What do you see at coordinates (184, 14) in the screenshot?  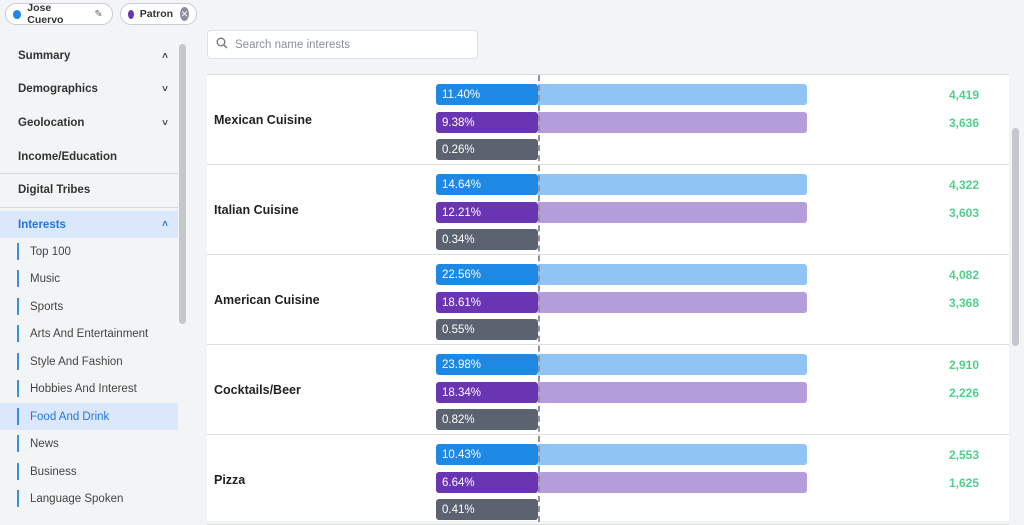 I see `close-icon: ✕` at bounding box center [184, 14].